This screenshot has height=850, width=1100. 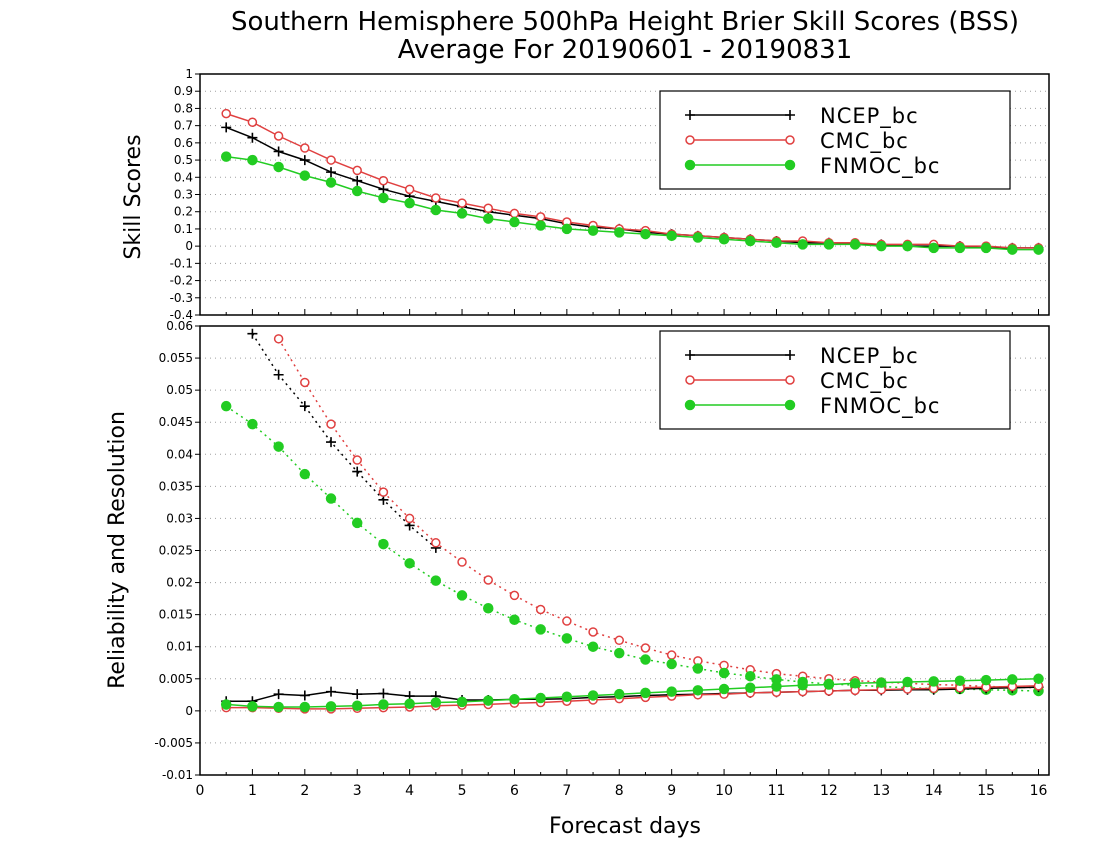 What do you see at coordinates (462, 791) in the screenshot?
I see `x-tick-label: 5` at bounding box center [462, 791].